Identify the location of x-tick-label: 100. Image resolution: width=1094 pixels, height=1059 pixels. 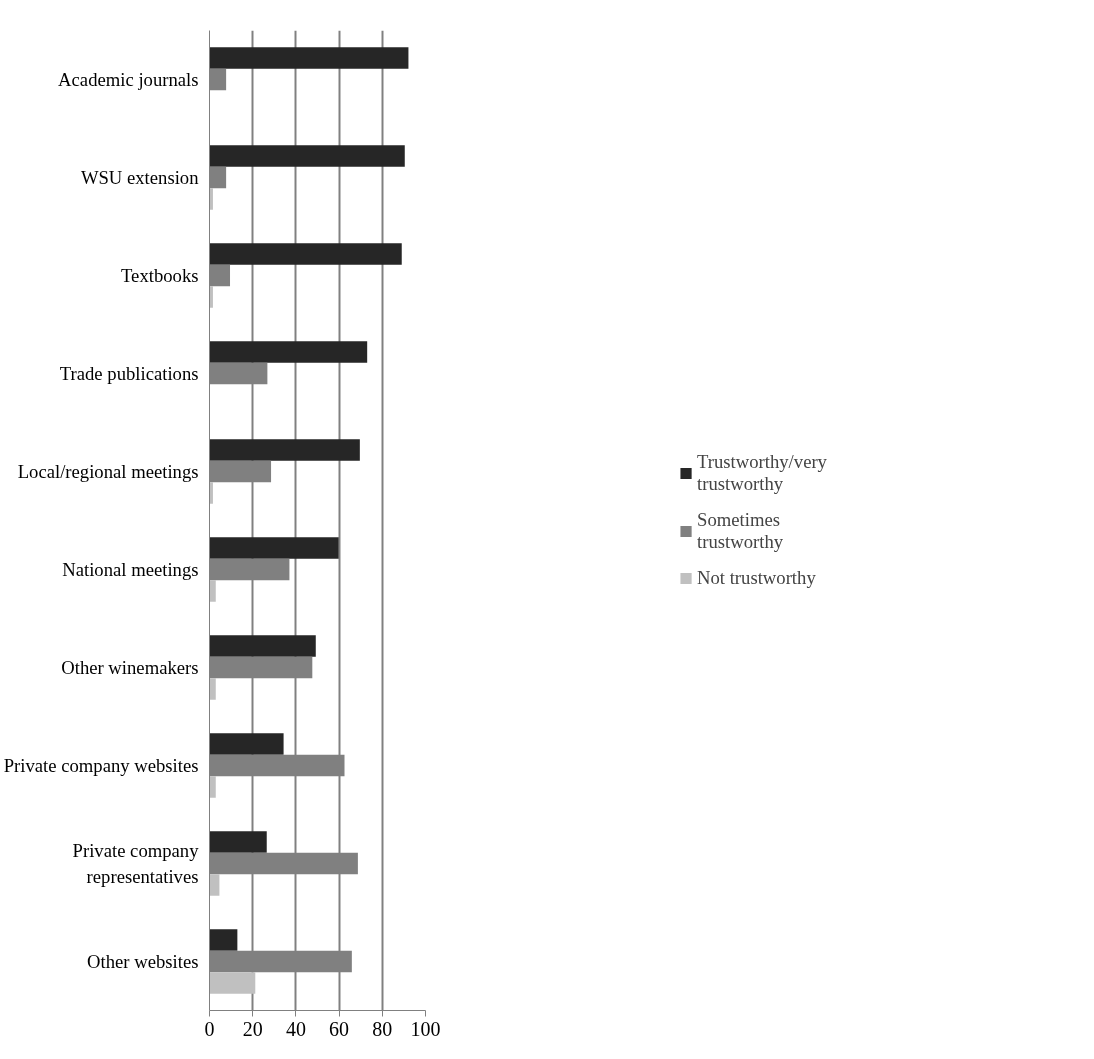
(425, 1028).